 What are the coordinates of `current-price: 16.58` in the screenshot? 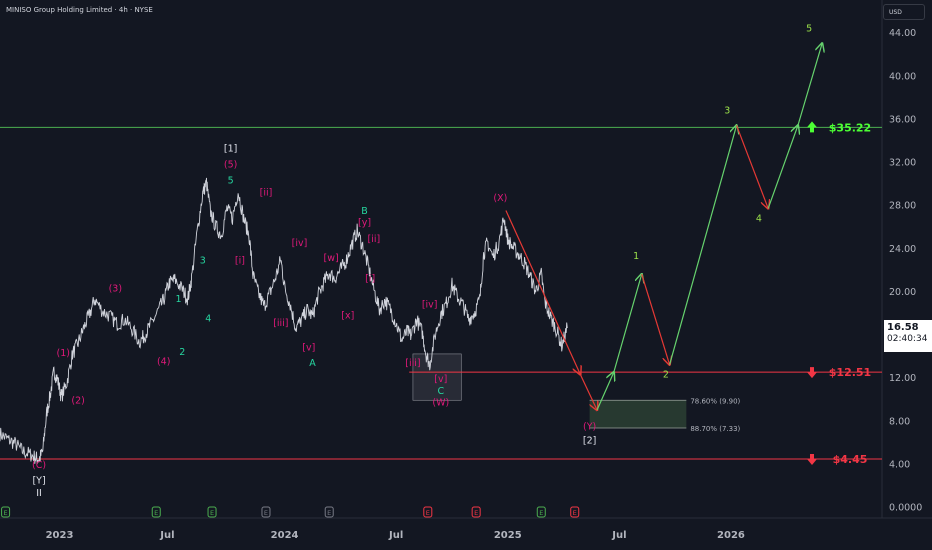 It's located at (903, 327).